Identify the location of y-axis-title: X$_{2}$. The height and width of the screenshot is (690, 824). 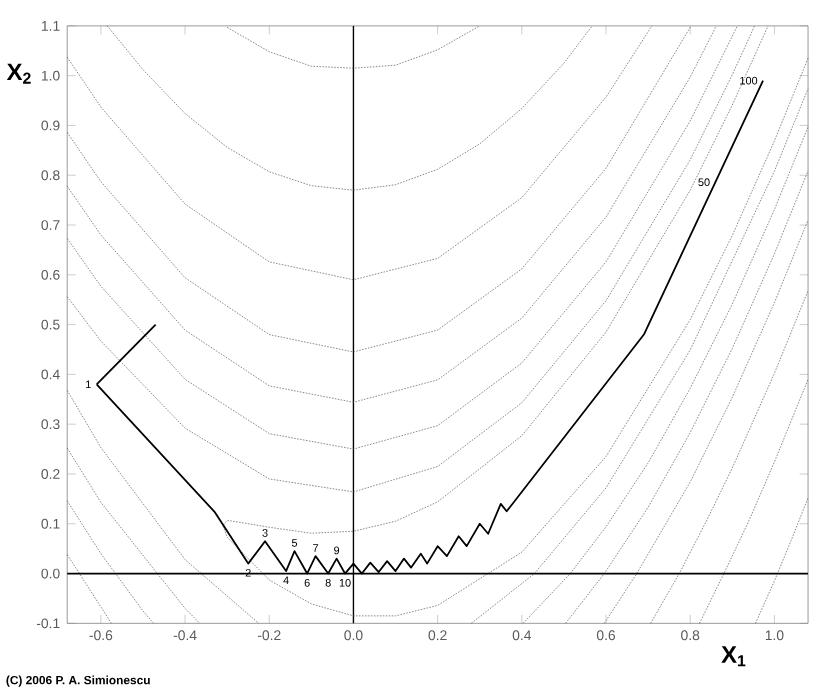
(18, 74).